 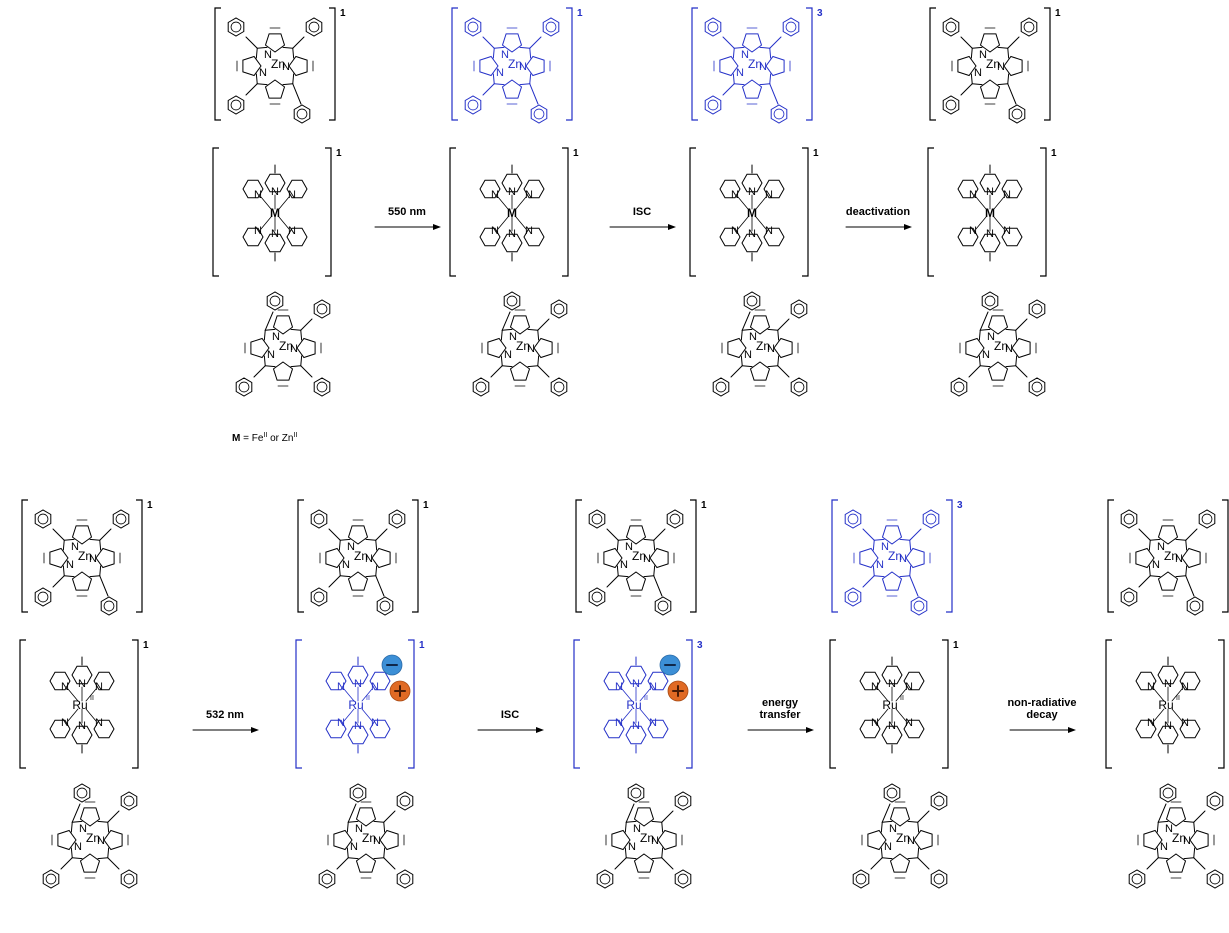 I want to click on reaction-arrow: 550 nm, so click(x=407, y=218).